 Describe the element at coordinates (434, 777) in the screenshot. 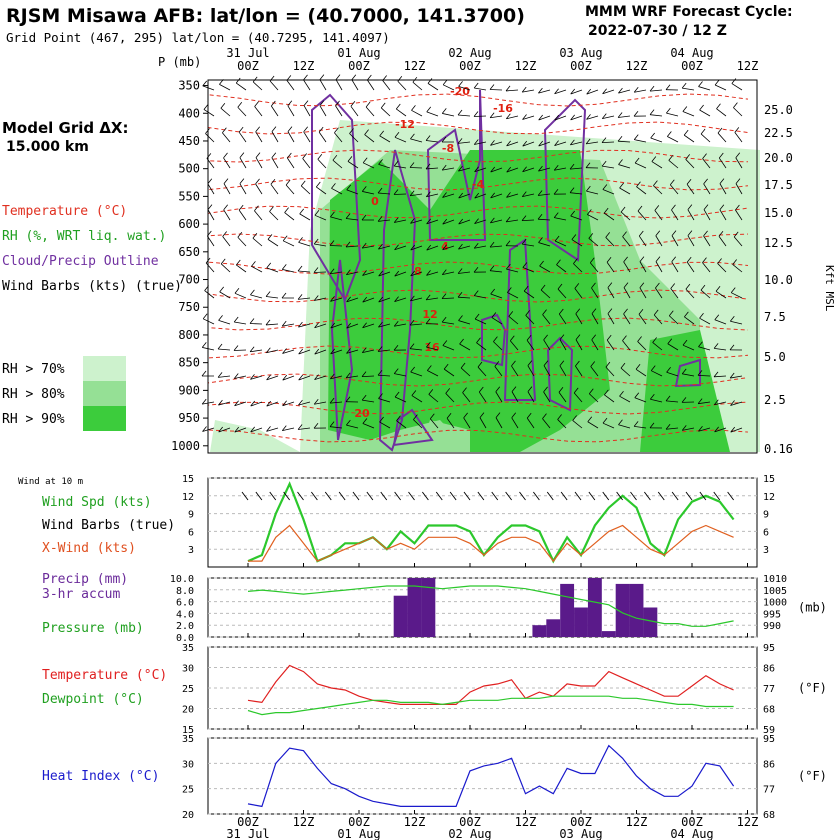

I see `heat-index-panel: 35 30 25 20 95 86 77 68 (°F) Heat Index (°C)` at that location.